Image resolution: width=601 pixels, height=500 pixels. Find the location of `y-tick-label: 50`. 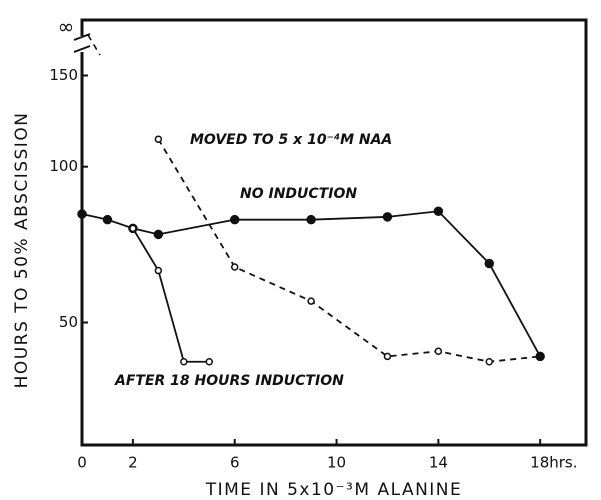

y-tick-label: 50 is located at coordinates (68, 322).